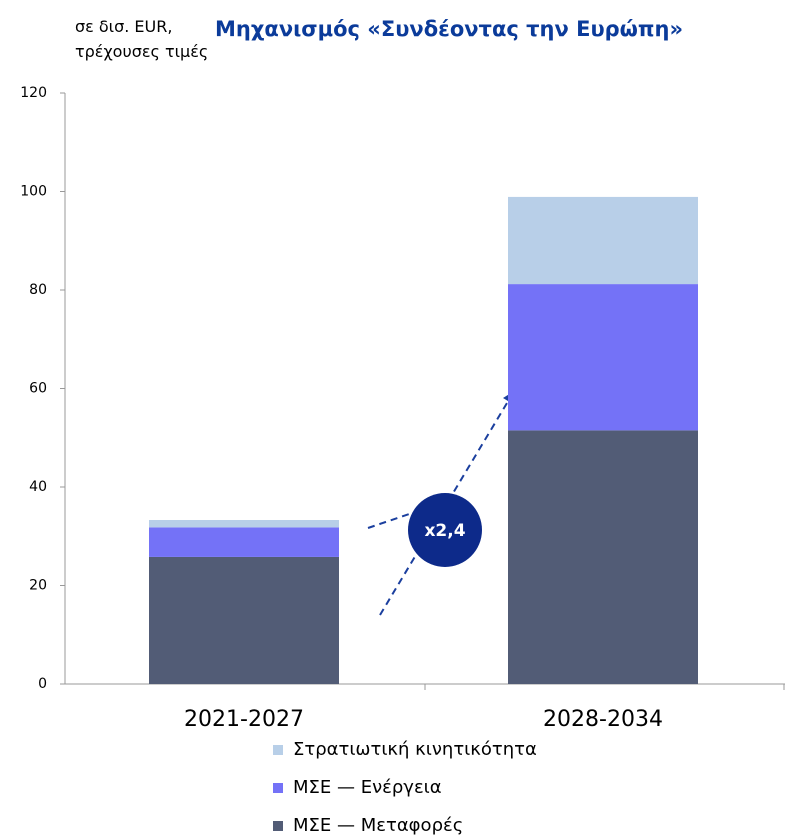 This screenshot has height=839, width=803. Describe the element at coordinates (33, 93) in the screenshot. I see `y-tick-label: 120` at that location.